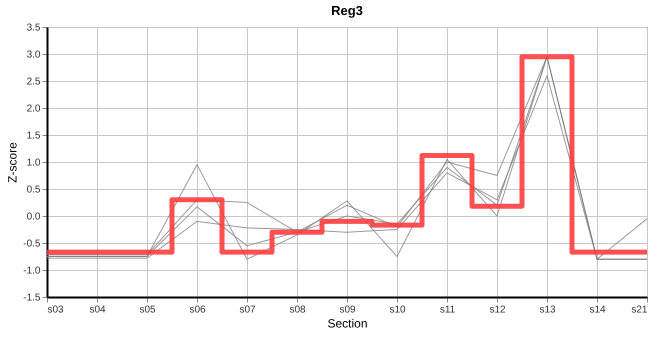 Image resolution: width=660 pixels, height=360 pixels. What do you see at coordinates (97, 310) in the screenshot?
I see `x-tick-label: s04` at bounding box center [97, 310].